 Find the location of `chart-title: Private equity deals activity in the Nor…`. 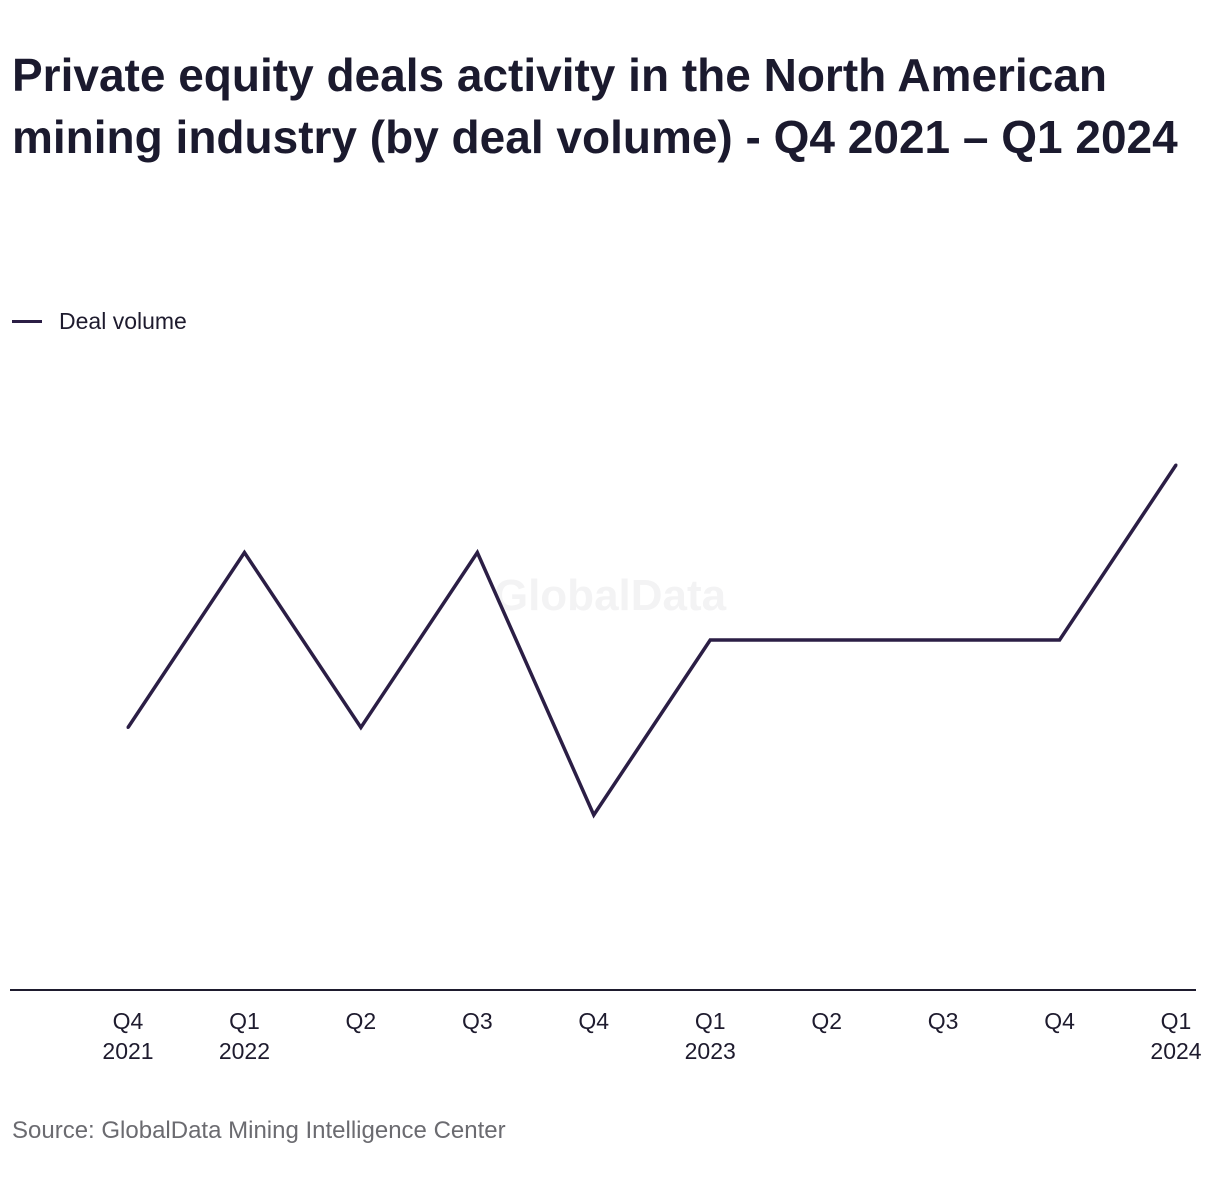

chart-title: Private equity deals activity in the Nor… is located at coordinates (595, 106).